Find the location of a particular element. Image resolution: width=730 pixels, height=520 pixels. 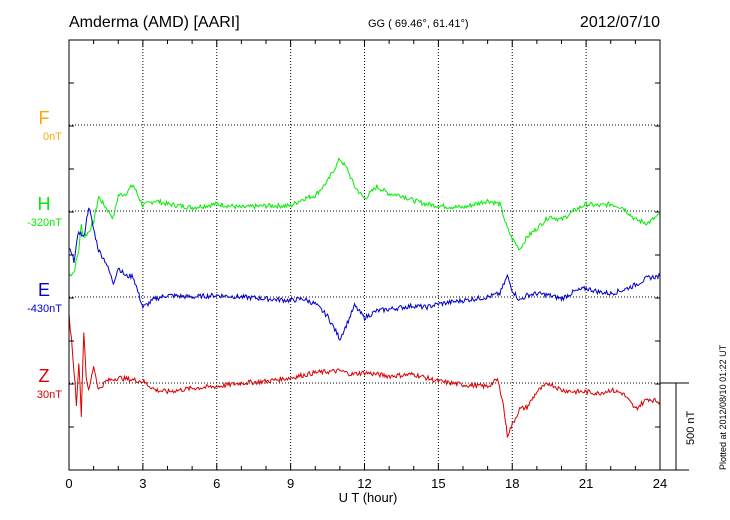

x-tick-labels: 0 3 6 9 12 15 18 21 24 is located at coordinates (366, 483).